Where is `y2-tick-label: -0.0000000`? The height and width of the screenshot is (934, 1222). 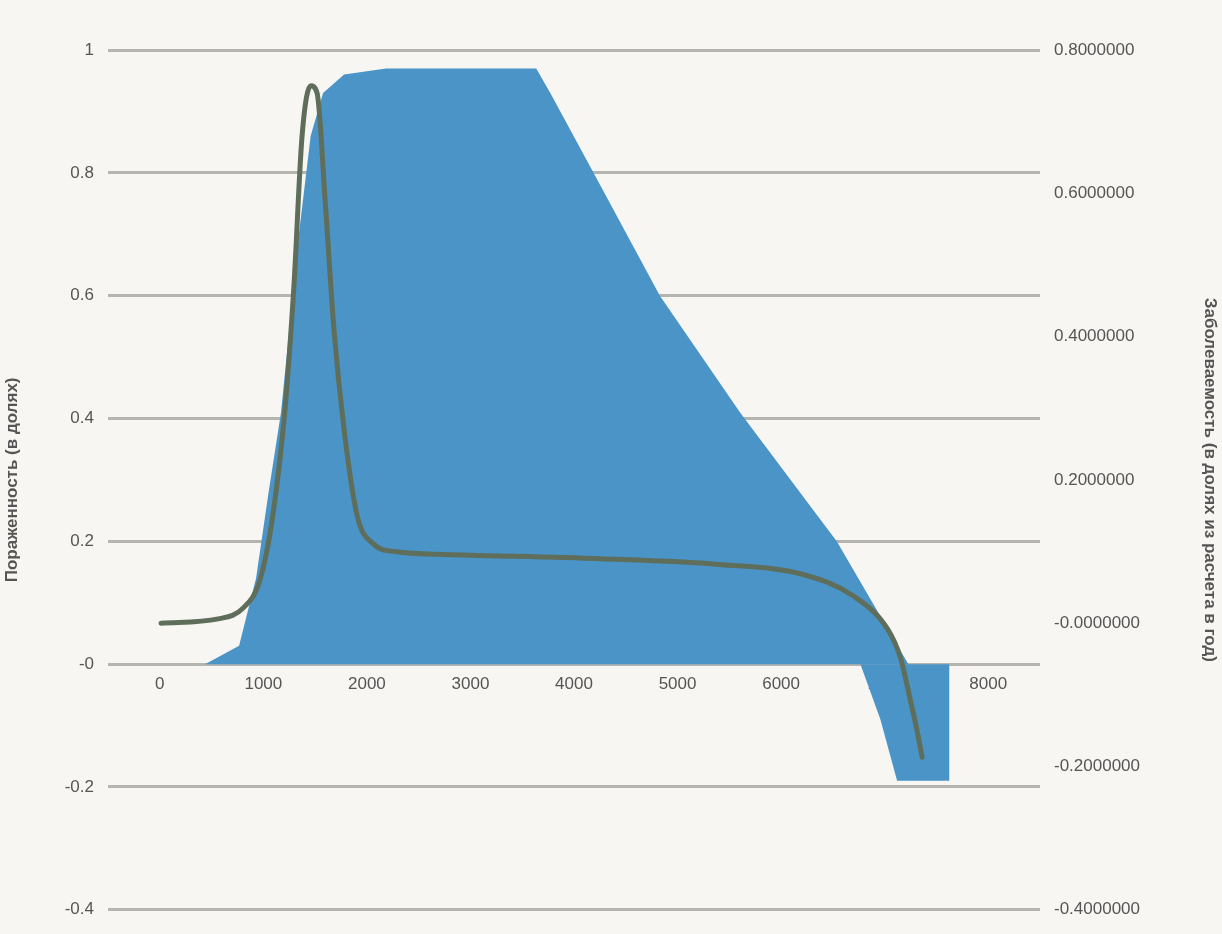
y2-tick-label: -0.0000000 is located at coordinates (1097, 622).